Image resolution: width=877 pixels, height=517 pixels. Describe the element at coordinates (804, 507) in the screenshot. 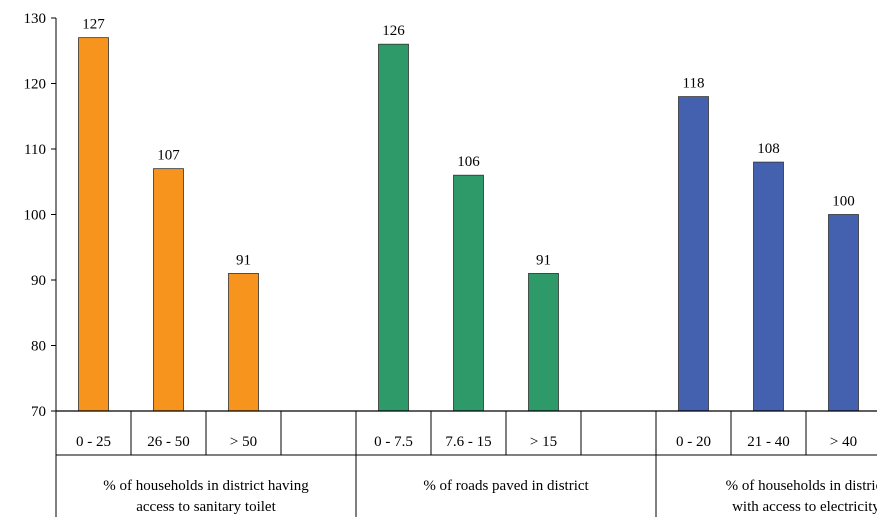

I see `group-label: with access to electricity` at that location.